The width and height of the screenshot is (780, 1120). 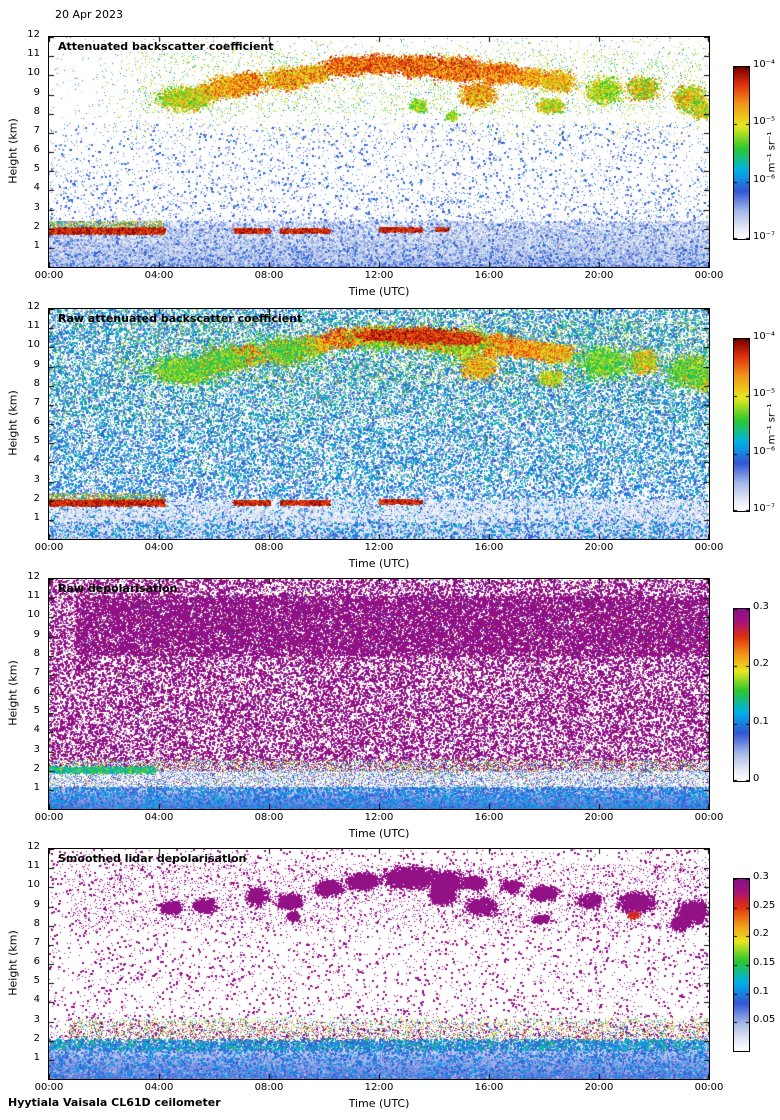 What do you see at coordinates (180, 318) in the screenshot?
I see `panel-title: Raw attenuated backscatter coefficient` at bounding box center [180, 318].